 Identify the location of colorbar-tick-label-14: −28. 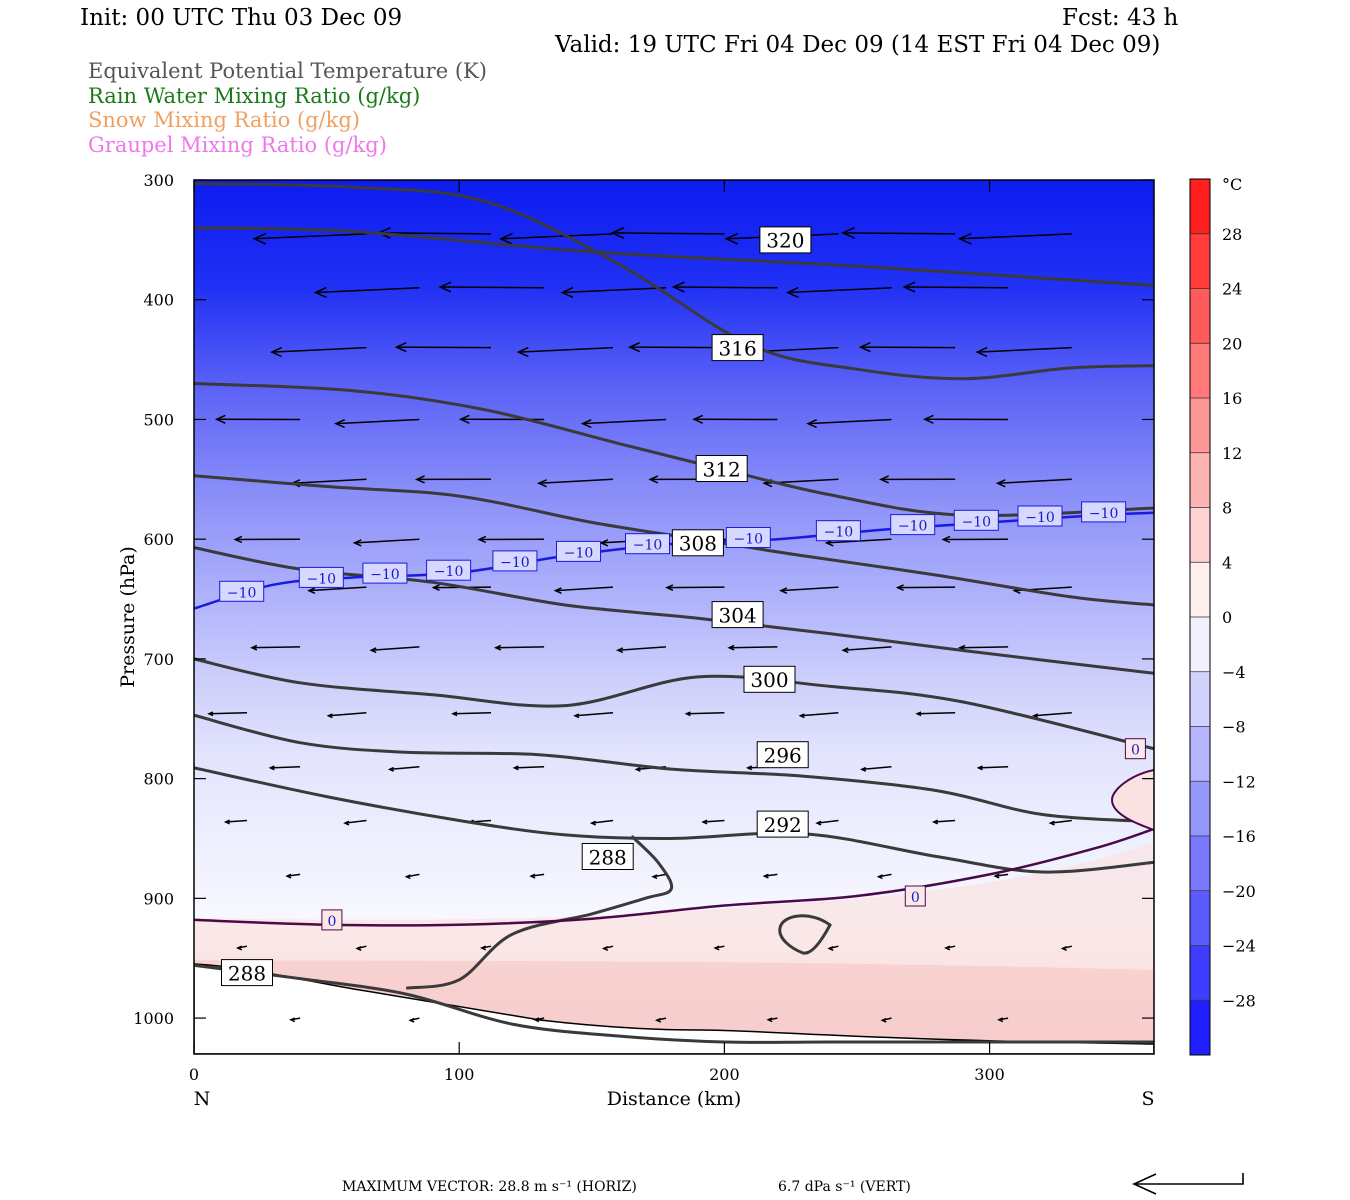
(1239, 1000).